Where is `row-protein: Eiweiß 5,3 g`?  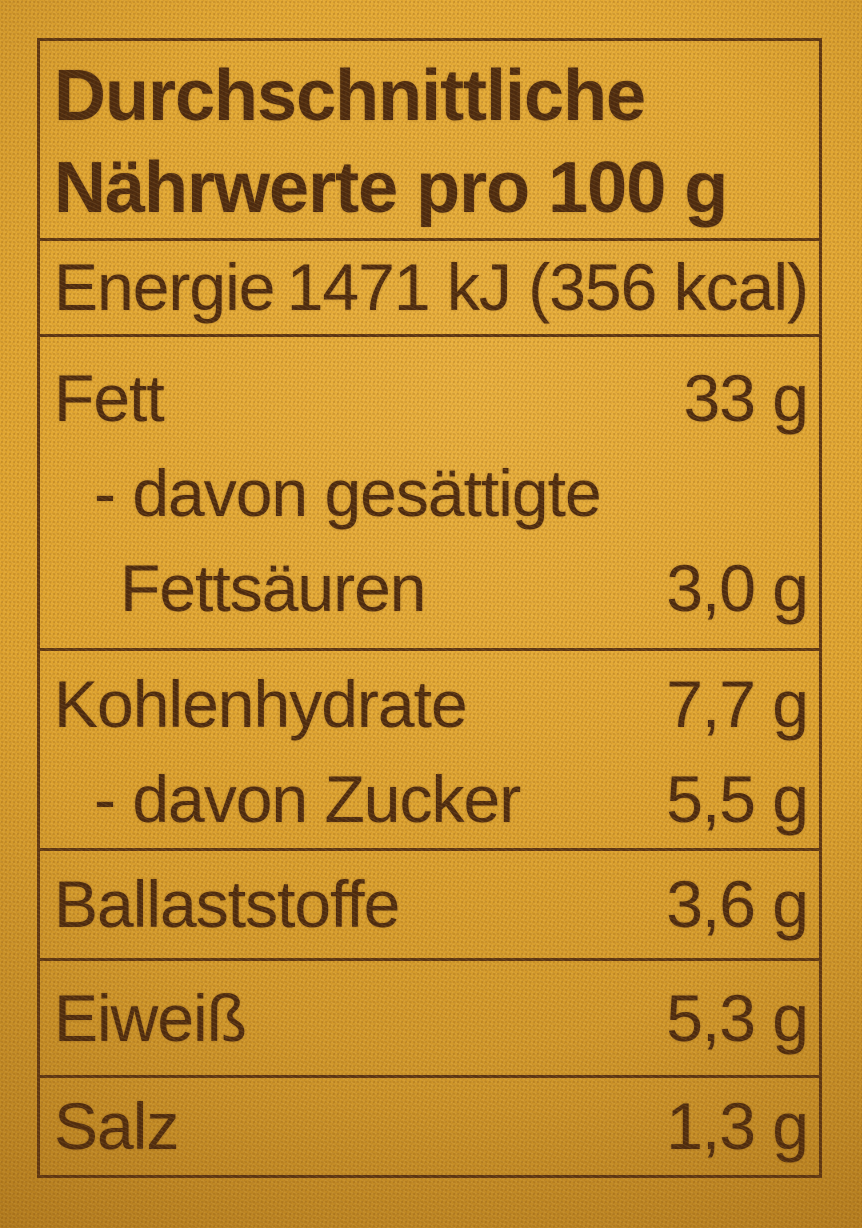 row-protein: Eiweiß 5,3 g is located at coordinates (429, 1016).